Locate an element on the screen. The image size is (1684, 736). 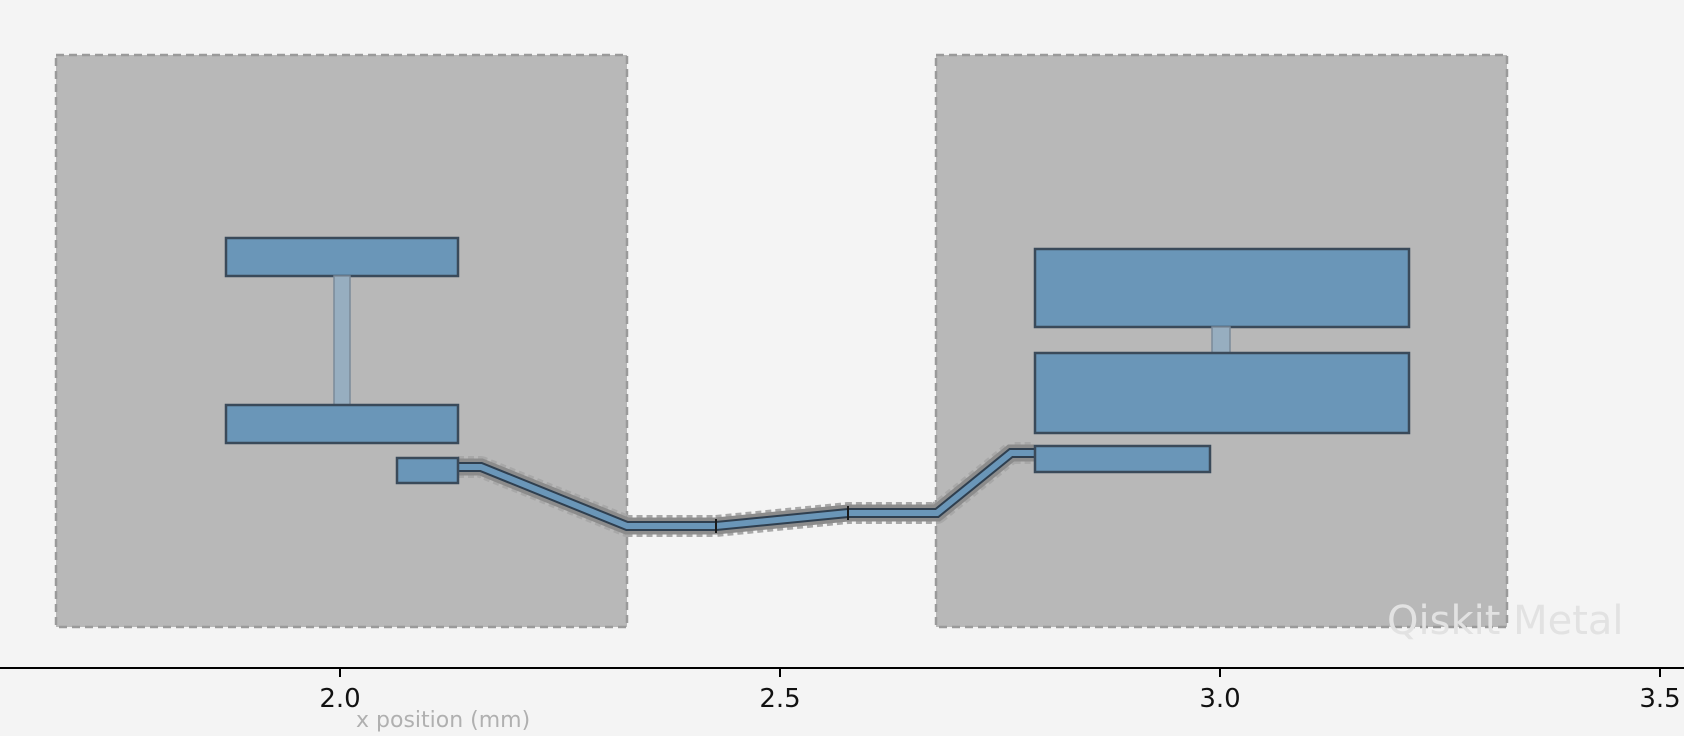
left-qubit-top-pad is located at coordinates (342, 257).